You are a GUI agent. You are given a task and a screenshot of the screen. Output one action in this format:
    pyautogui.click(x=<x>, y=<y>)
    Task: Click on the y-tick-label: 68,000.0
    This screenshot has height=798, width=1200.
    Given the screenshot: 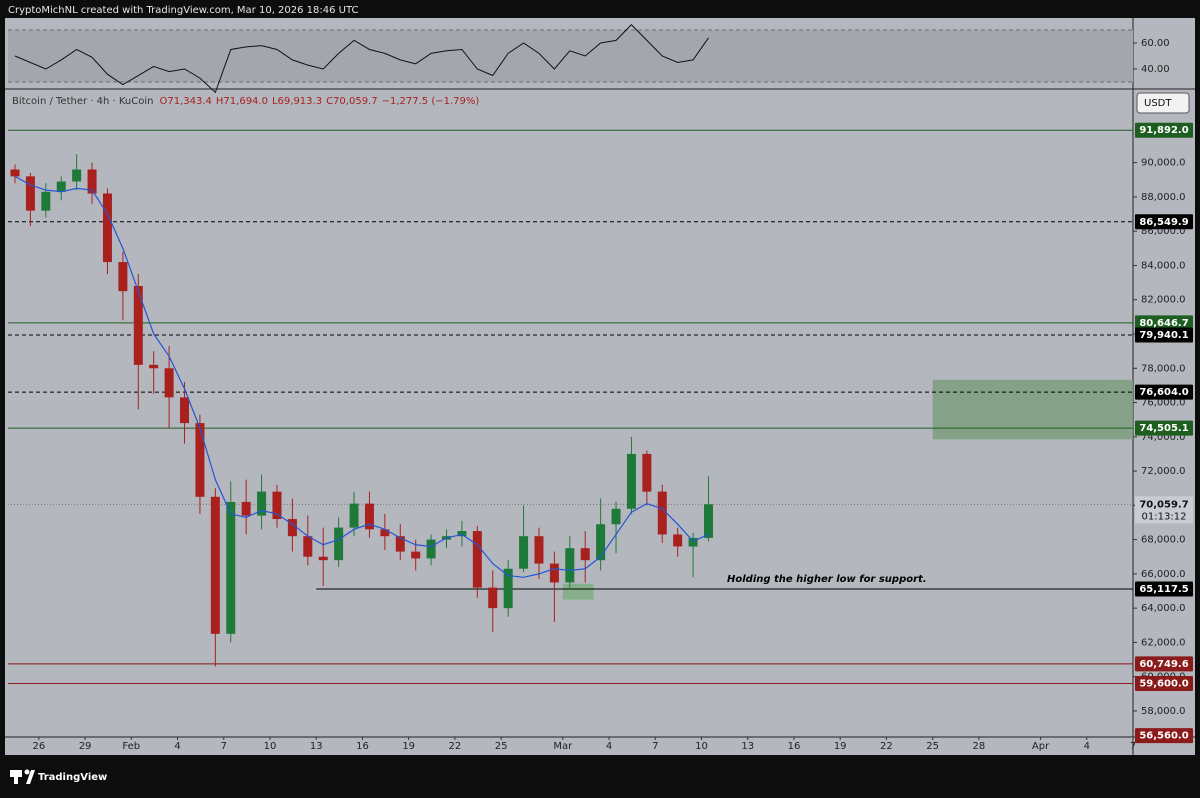 What is the action you would take?
    pyautogui.click(x=1163, y=540)
    